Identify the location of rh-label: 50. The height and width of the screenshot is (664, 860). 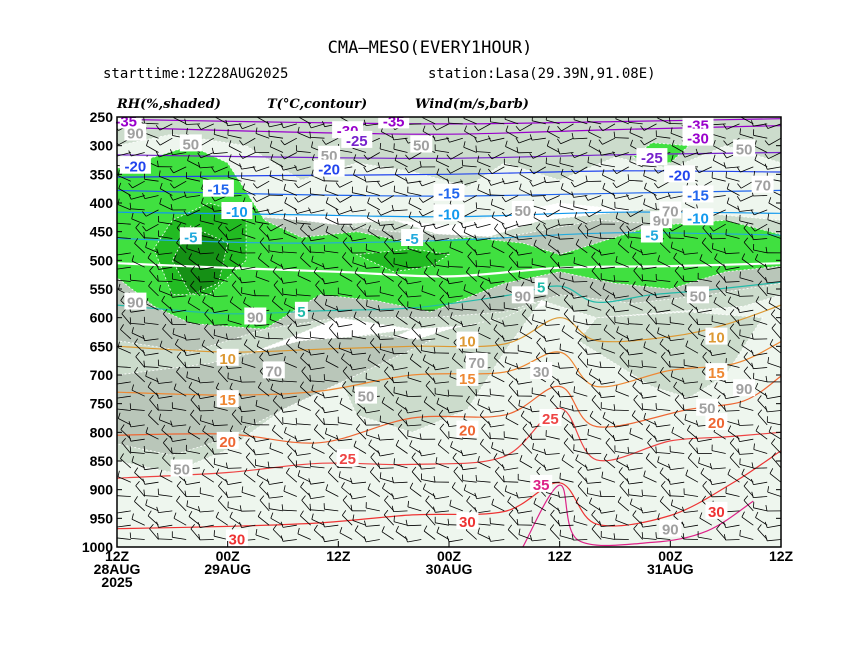
(181, 470).